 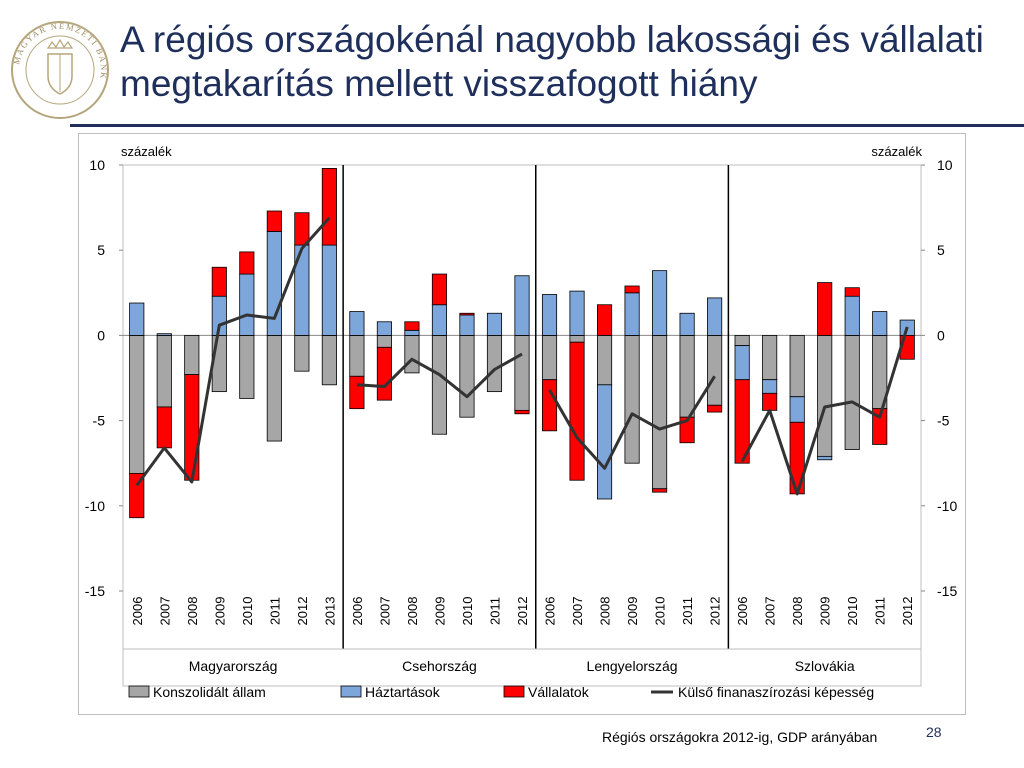 I want to click on x-tick-label-year: 2009, so click(x=219, y=611).